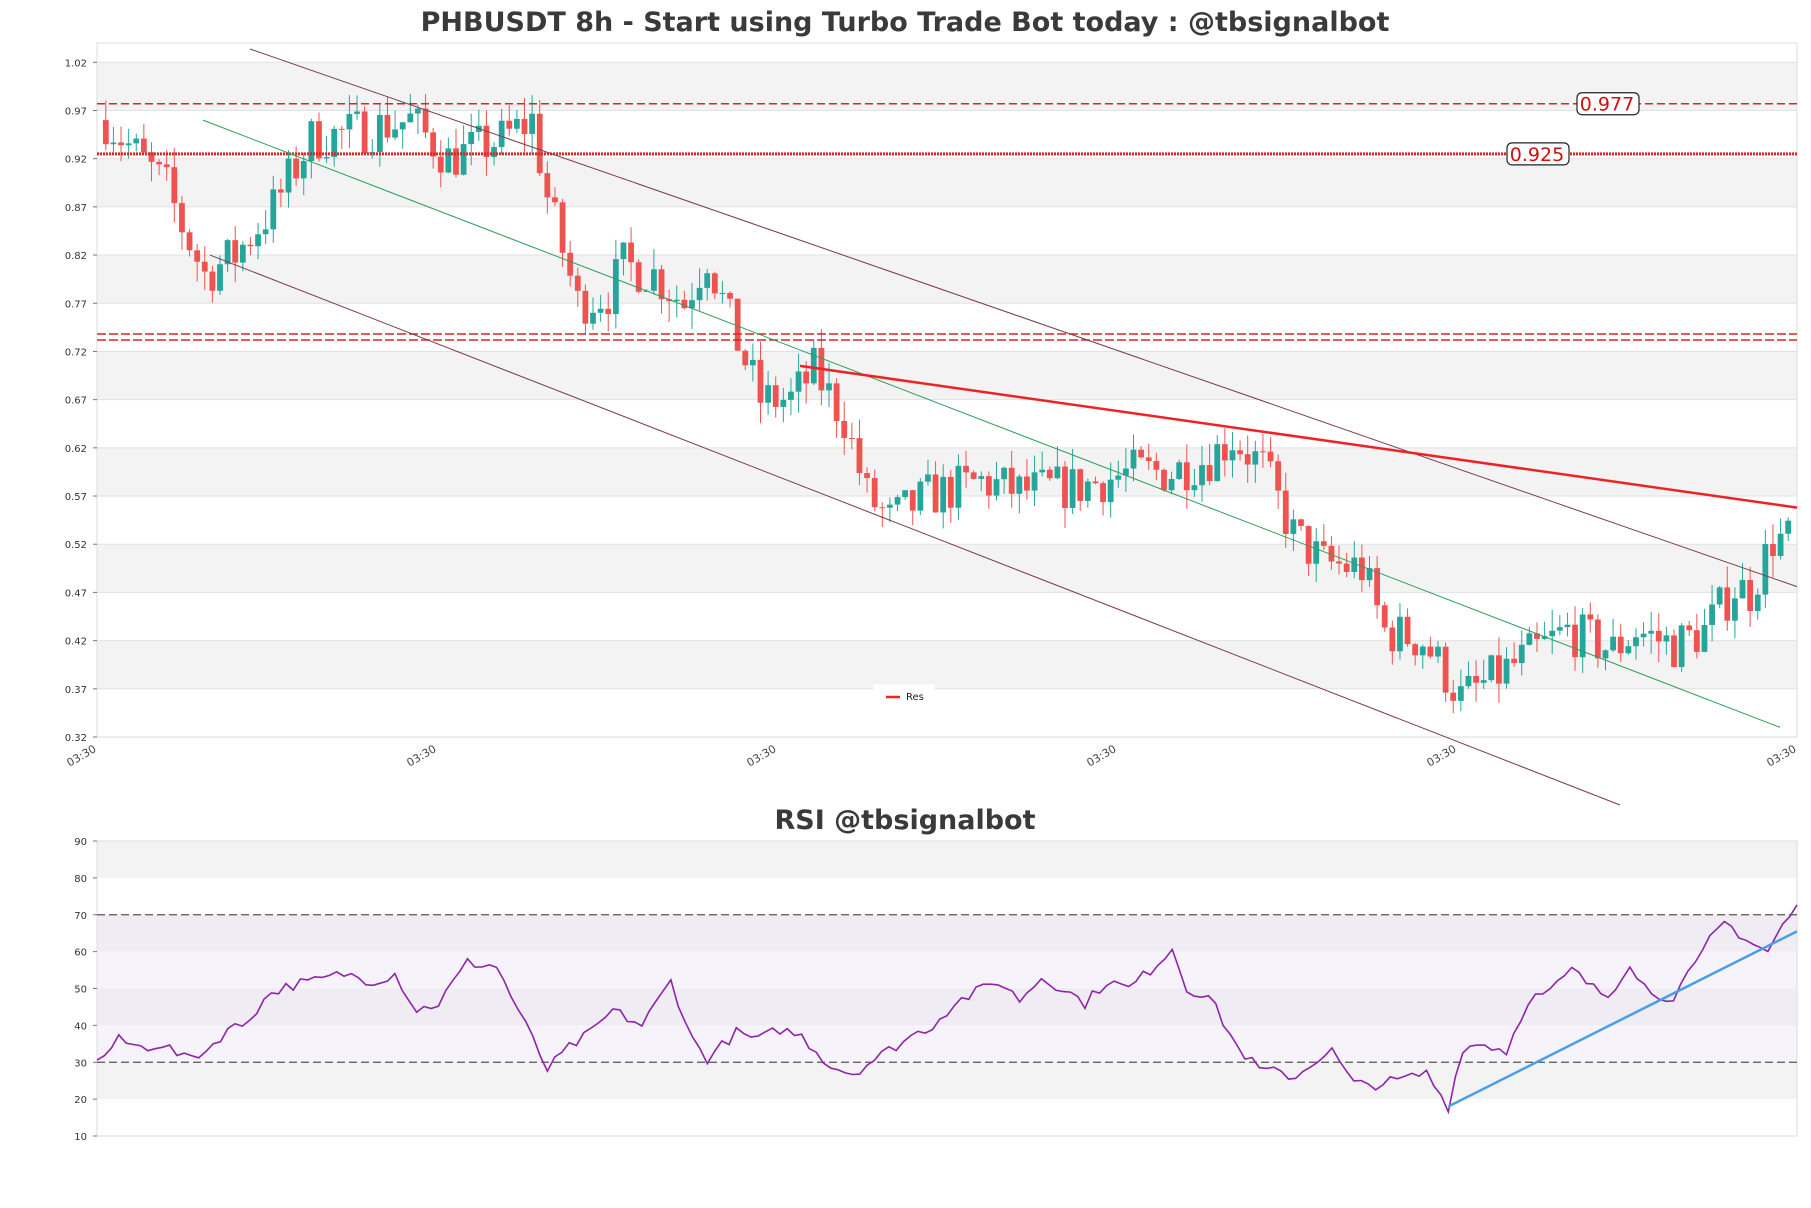 This screenshot has width=1811, height=1208. Describe the element at coordinates (1608, 104) in the screenshot. I see `level-label-box` at that location.